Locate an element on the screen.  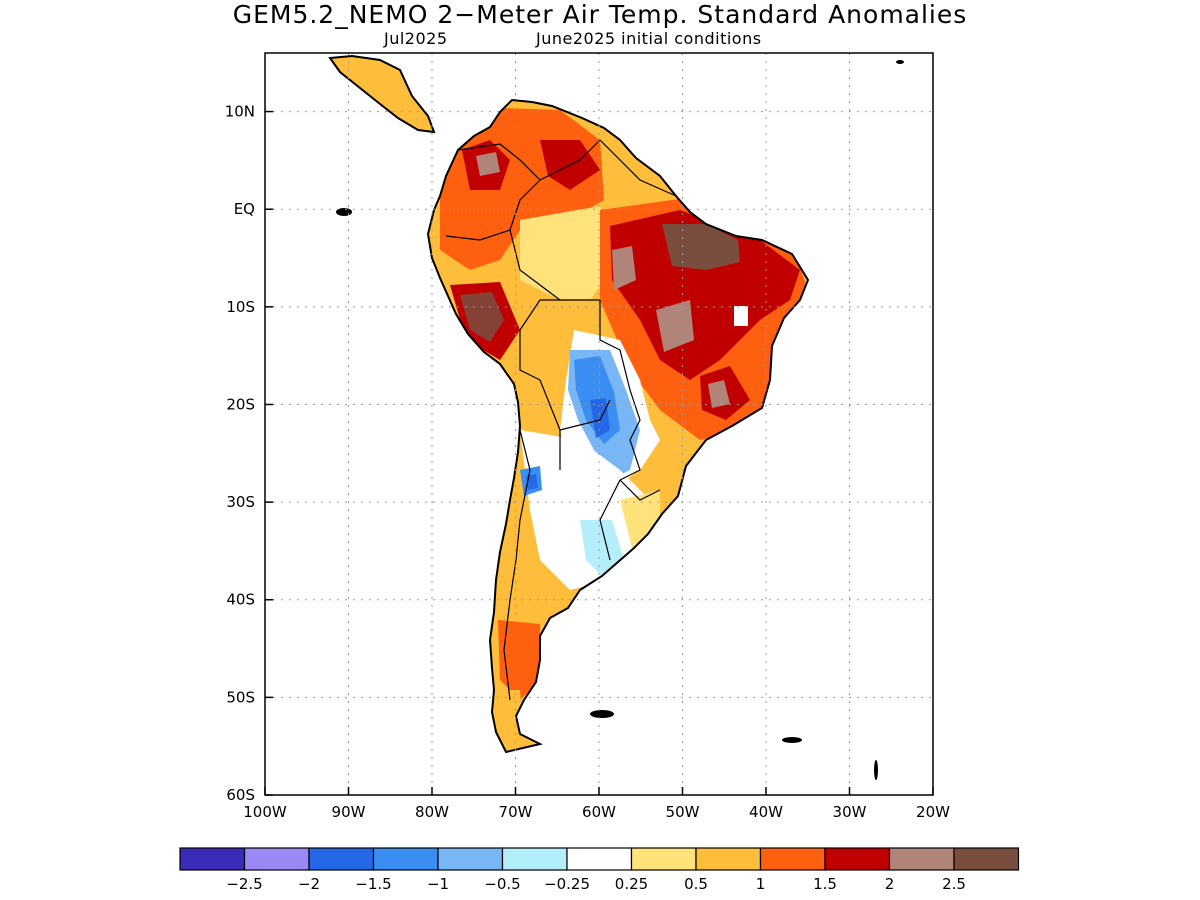
colorbar-label: −0.25 is located at coordinates (567, 884).